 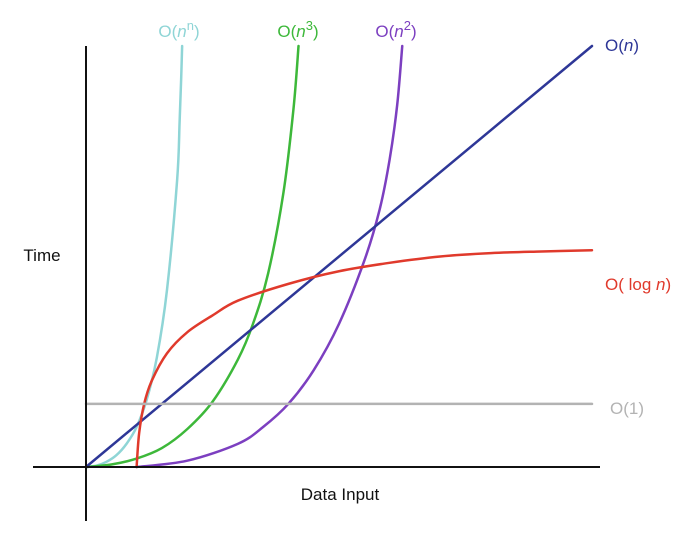 I want to click on series-label-var-n: n, so click(x=628, y=45).